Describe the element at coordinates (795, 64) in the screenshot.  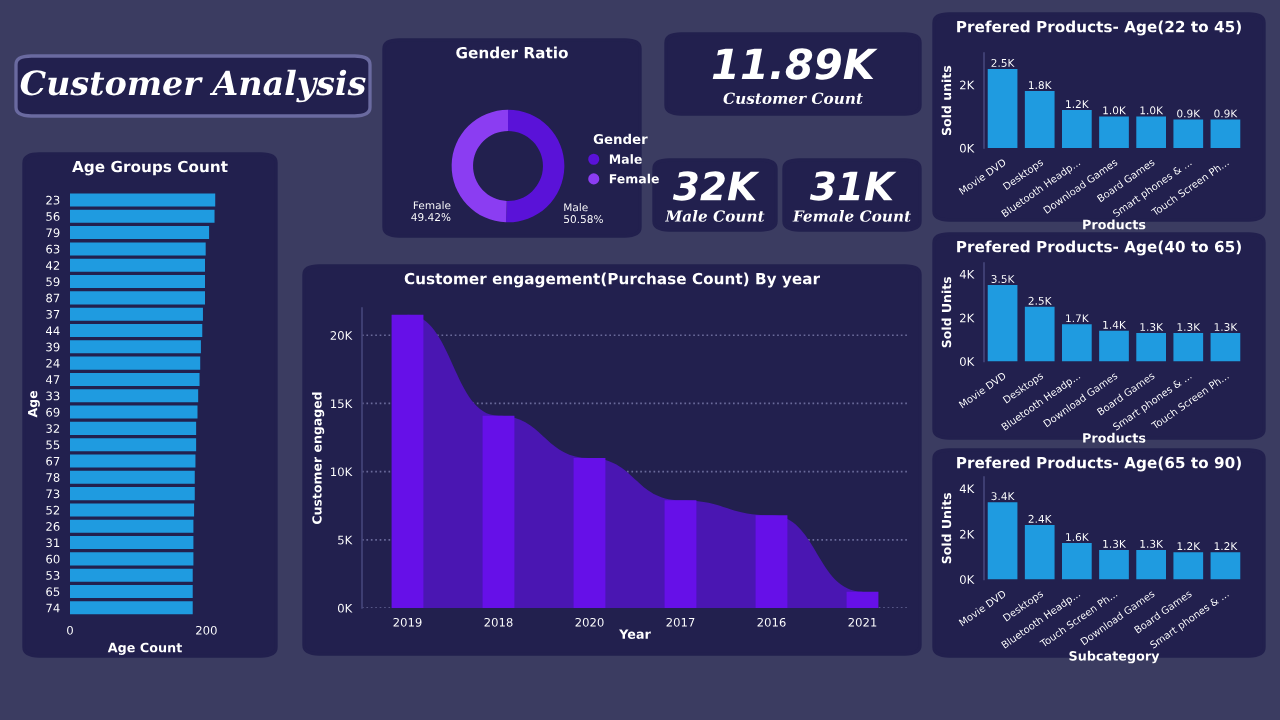
I see `text: 11.89K` at that location.